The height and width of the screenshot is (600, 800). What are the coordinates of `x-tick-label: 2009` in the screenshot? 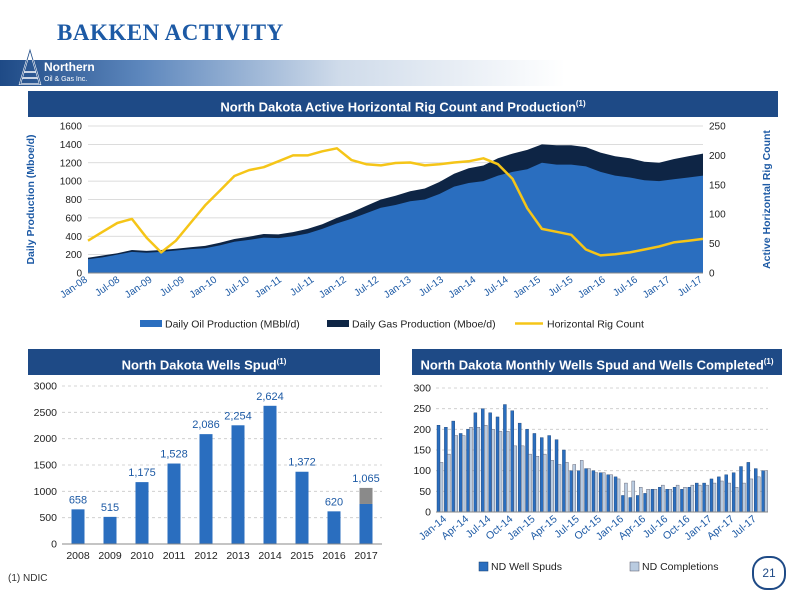 It's located at (110, 556).